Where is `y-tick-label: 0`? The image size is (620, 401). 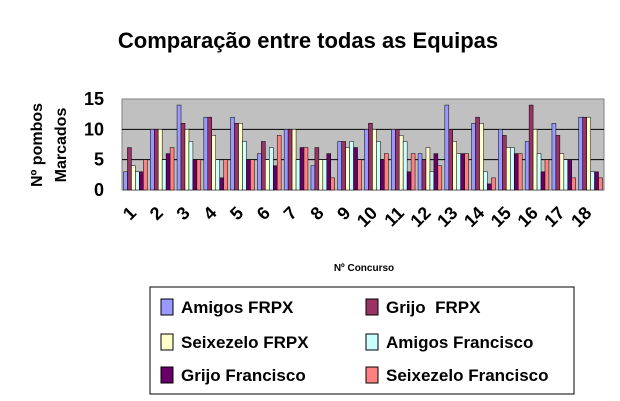
y-tick-label: 0 is located at coordinates (99, 190).